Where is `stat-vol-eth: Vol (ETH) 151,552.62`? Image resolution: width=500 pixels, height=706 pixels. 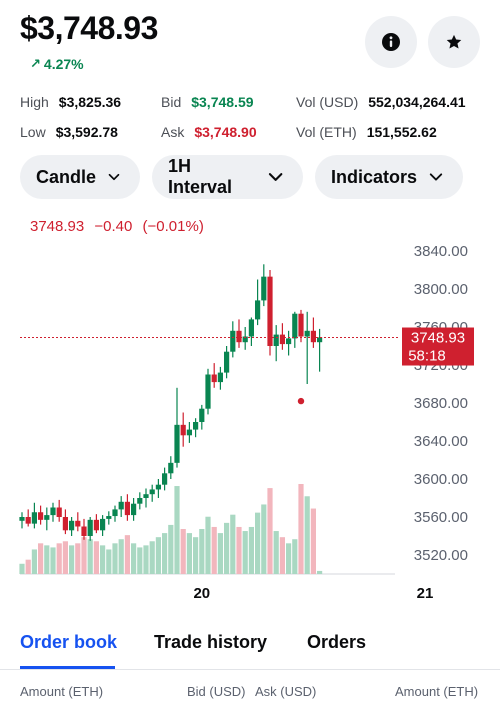 stat-vol-eth: Vol (ETH) 151,552.62 is located at coordinates (366, 132).